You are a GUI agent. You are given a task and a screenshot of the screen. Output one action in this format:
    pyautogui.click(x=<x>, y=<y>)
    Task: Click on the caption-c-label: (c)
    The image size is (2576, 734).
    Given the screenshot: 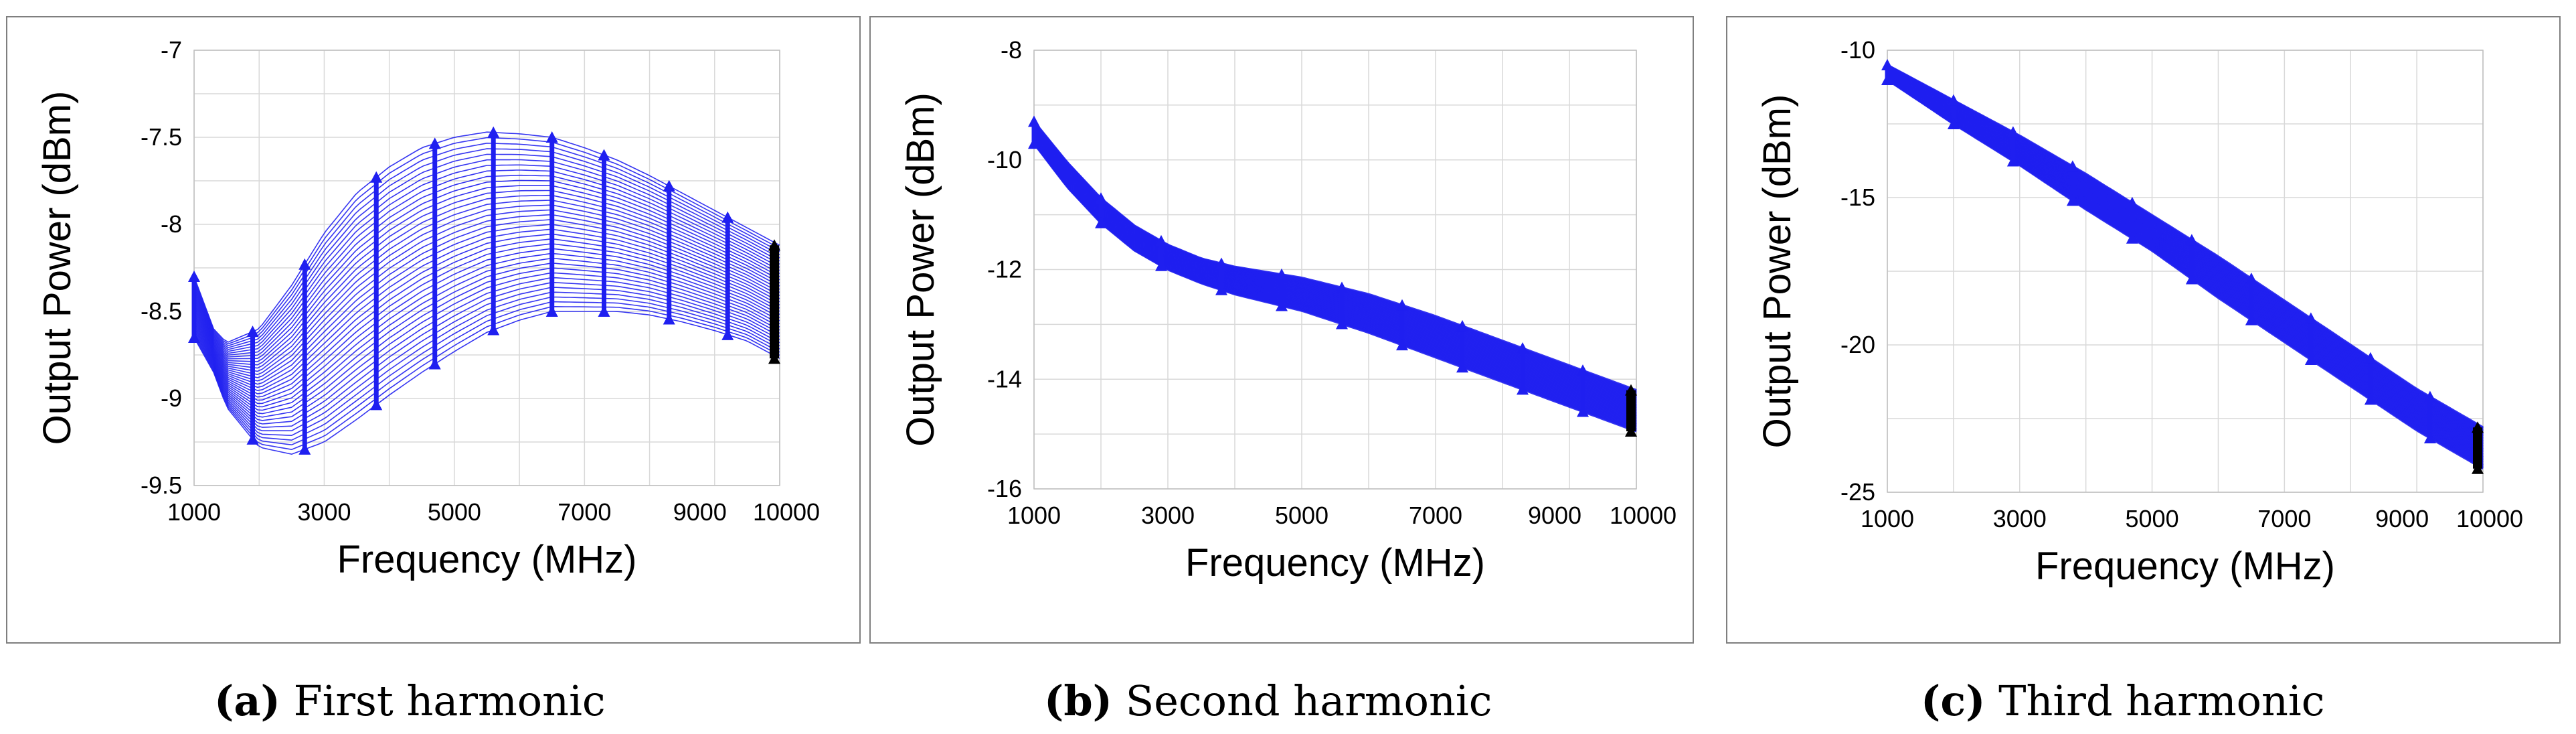 What is the action you would take?
    pyautogui.click(x=1953, y=700)
    